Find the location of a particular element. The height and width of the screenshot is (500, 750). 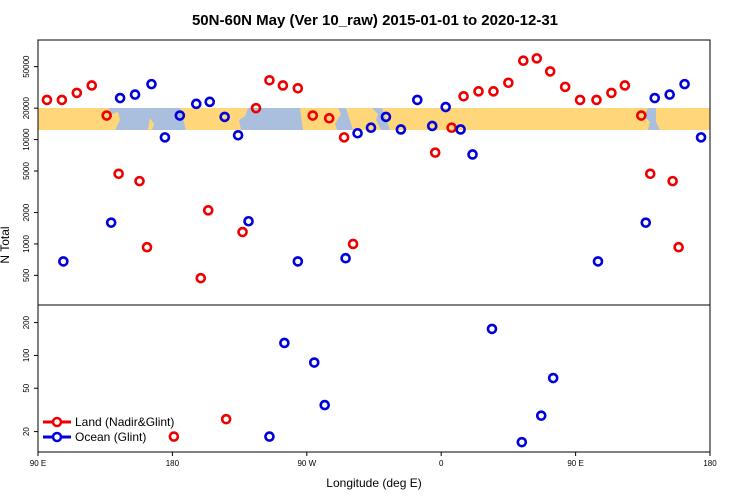

world-map-band is located at coordinates (374, 119).